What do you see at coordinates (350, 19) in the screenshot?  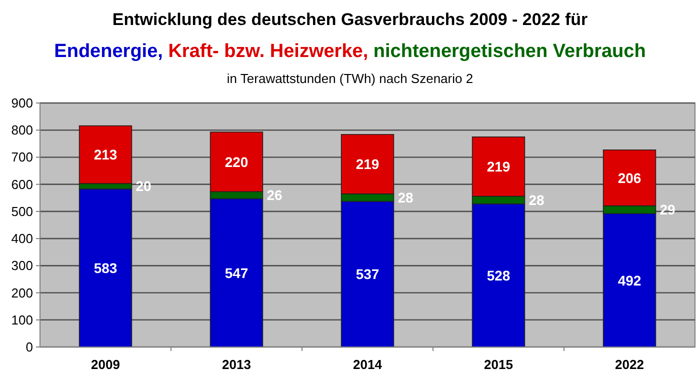 I see `chart-title: Entwicklung des deutschen Gasverbrauchs 2009 - 2022 für` at bounding box center [350, 19].